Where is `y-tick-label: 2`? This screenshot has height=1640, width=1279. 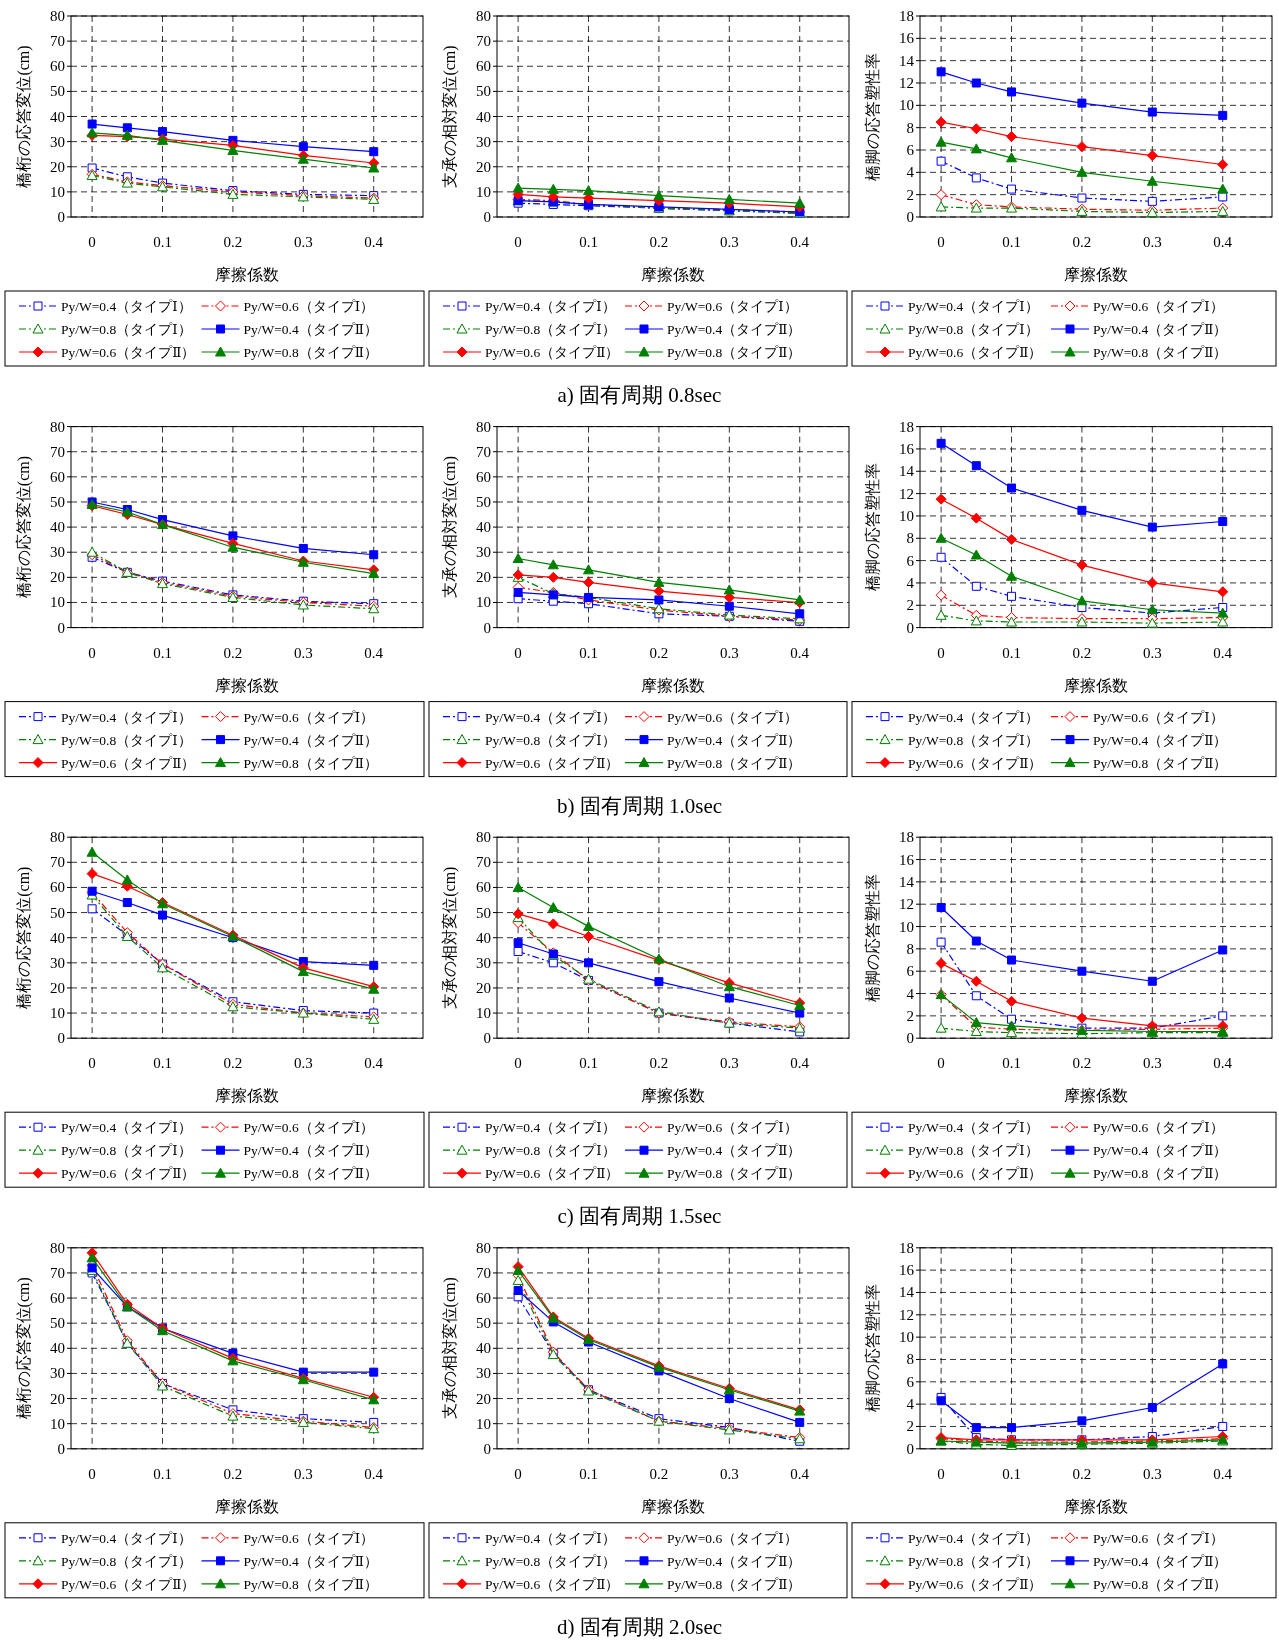 y-tick-label: 2 is located at coordinates (910, 194).